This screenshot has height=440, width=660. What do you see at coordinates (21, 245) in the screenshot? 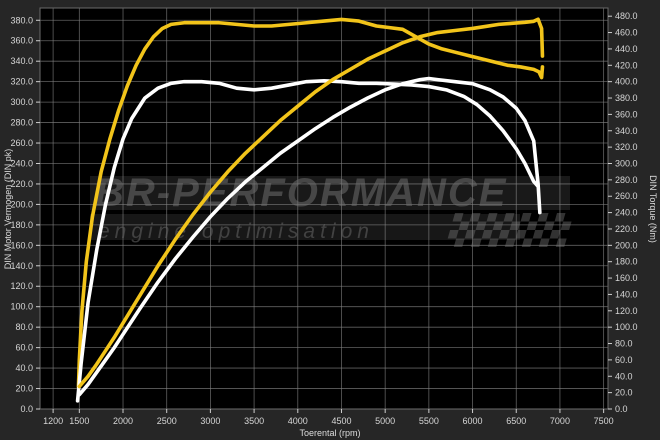
I see `y-tick-label: 160.0` at bounding box center [21, 245].